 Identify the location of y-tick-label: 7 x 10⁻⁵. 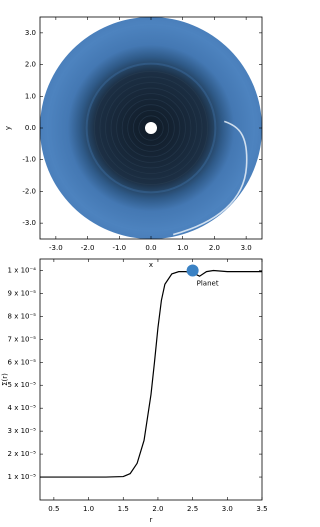
(22, 339).